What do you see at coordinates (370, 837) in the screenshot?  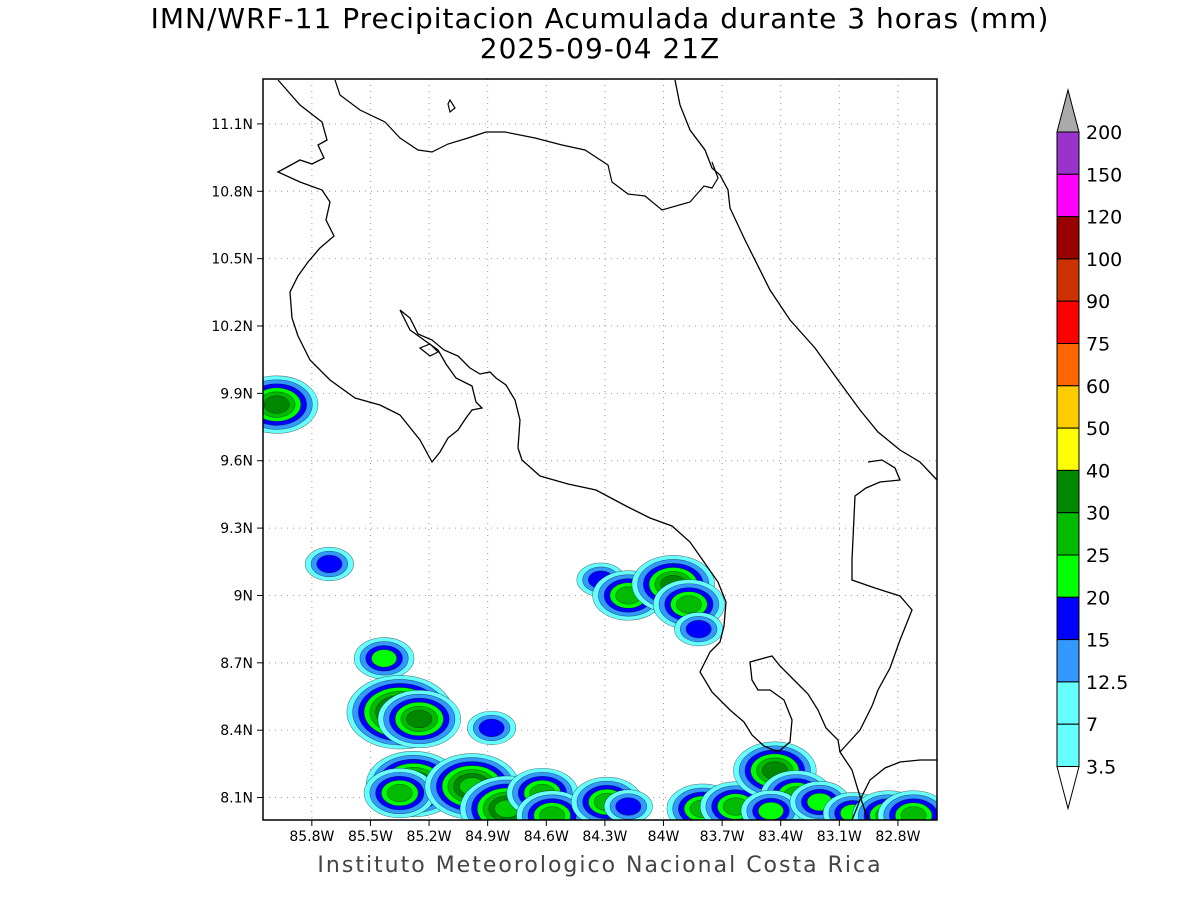 I see `lon-tick-label: 85.5W` at bounding box center [370, 837].